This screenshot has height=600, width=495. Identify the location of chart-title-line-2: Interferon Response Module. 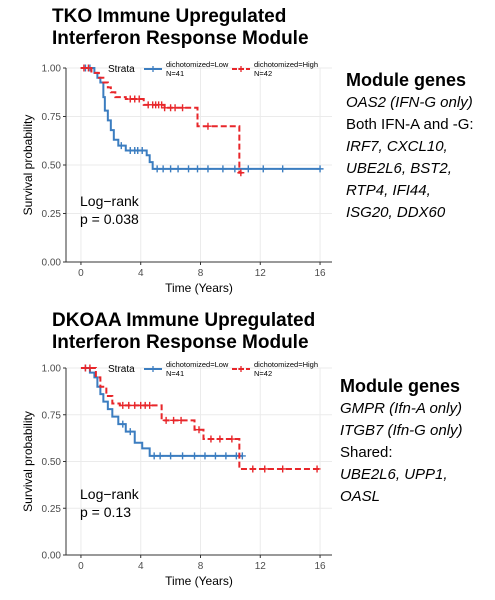
(180, 342).